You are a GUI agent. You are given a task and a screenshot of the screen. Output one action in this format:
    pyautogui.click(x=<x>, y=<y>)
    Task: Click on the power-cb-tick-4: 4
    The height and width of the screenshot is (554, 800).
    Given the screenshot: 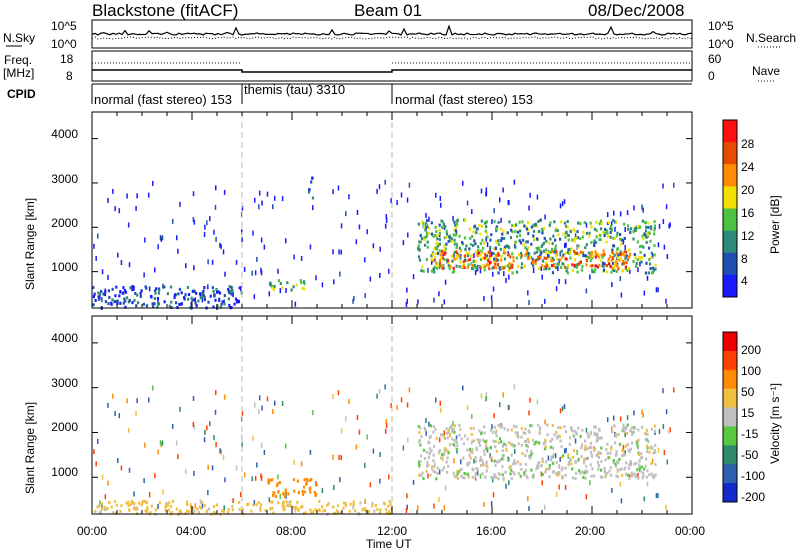 What is the action you would take?
    pyautogui.click(x=744, y=281)
    